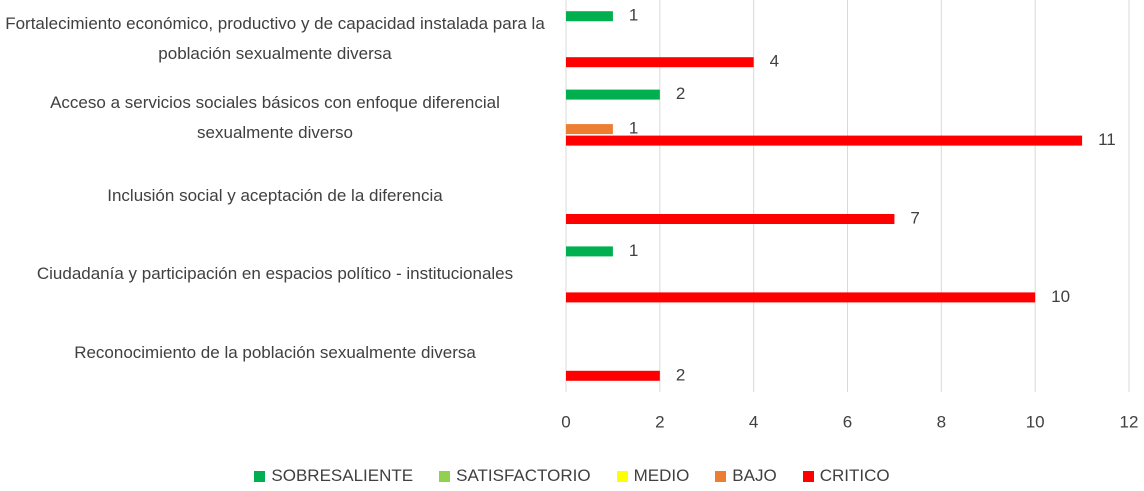 The width and height of the screenshot is (1144, 491). What do you see at coordinates (1035, 421) in the screenshot?
I see `x-tick-label: 10` at bounding box center [1035, 421].